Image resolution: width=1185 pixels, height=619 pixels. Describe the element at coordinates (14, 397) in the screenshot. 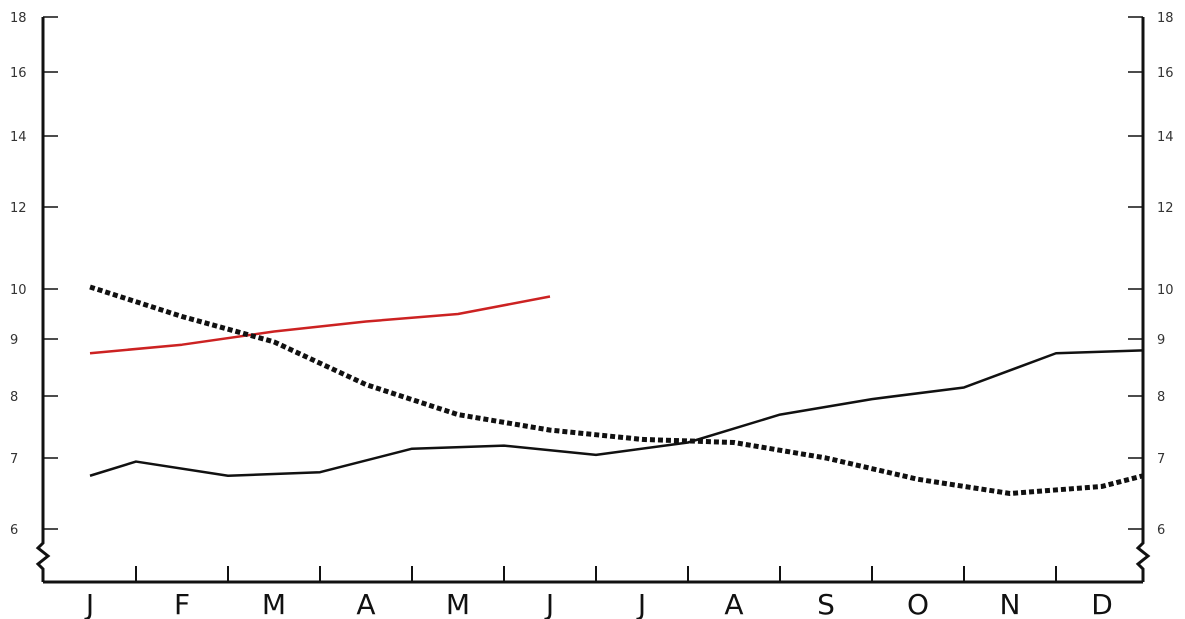

I see `y-tick-label-left: 8` at that location.